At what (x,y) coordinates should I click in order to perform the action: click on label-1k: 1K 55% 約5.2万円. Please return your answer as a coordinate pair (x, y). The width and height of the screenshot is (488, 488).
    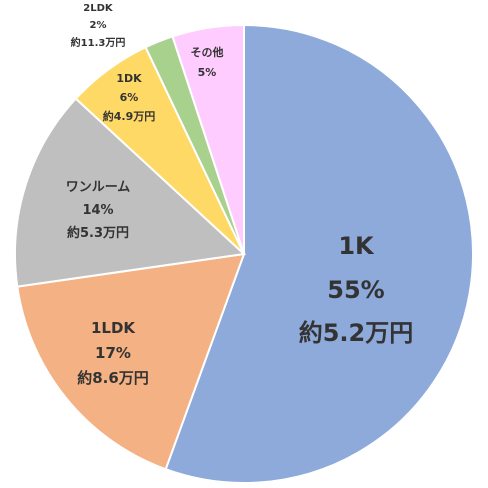
    Looking at the image, I should click on (356, 289).